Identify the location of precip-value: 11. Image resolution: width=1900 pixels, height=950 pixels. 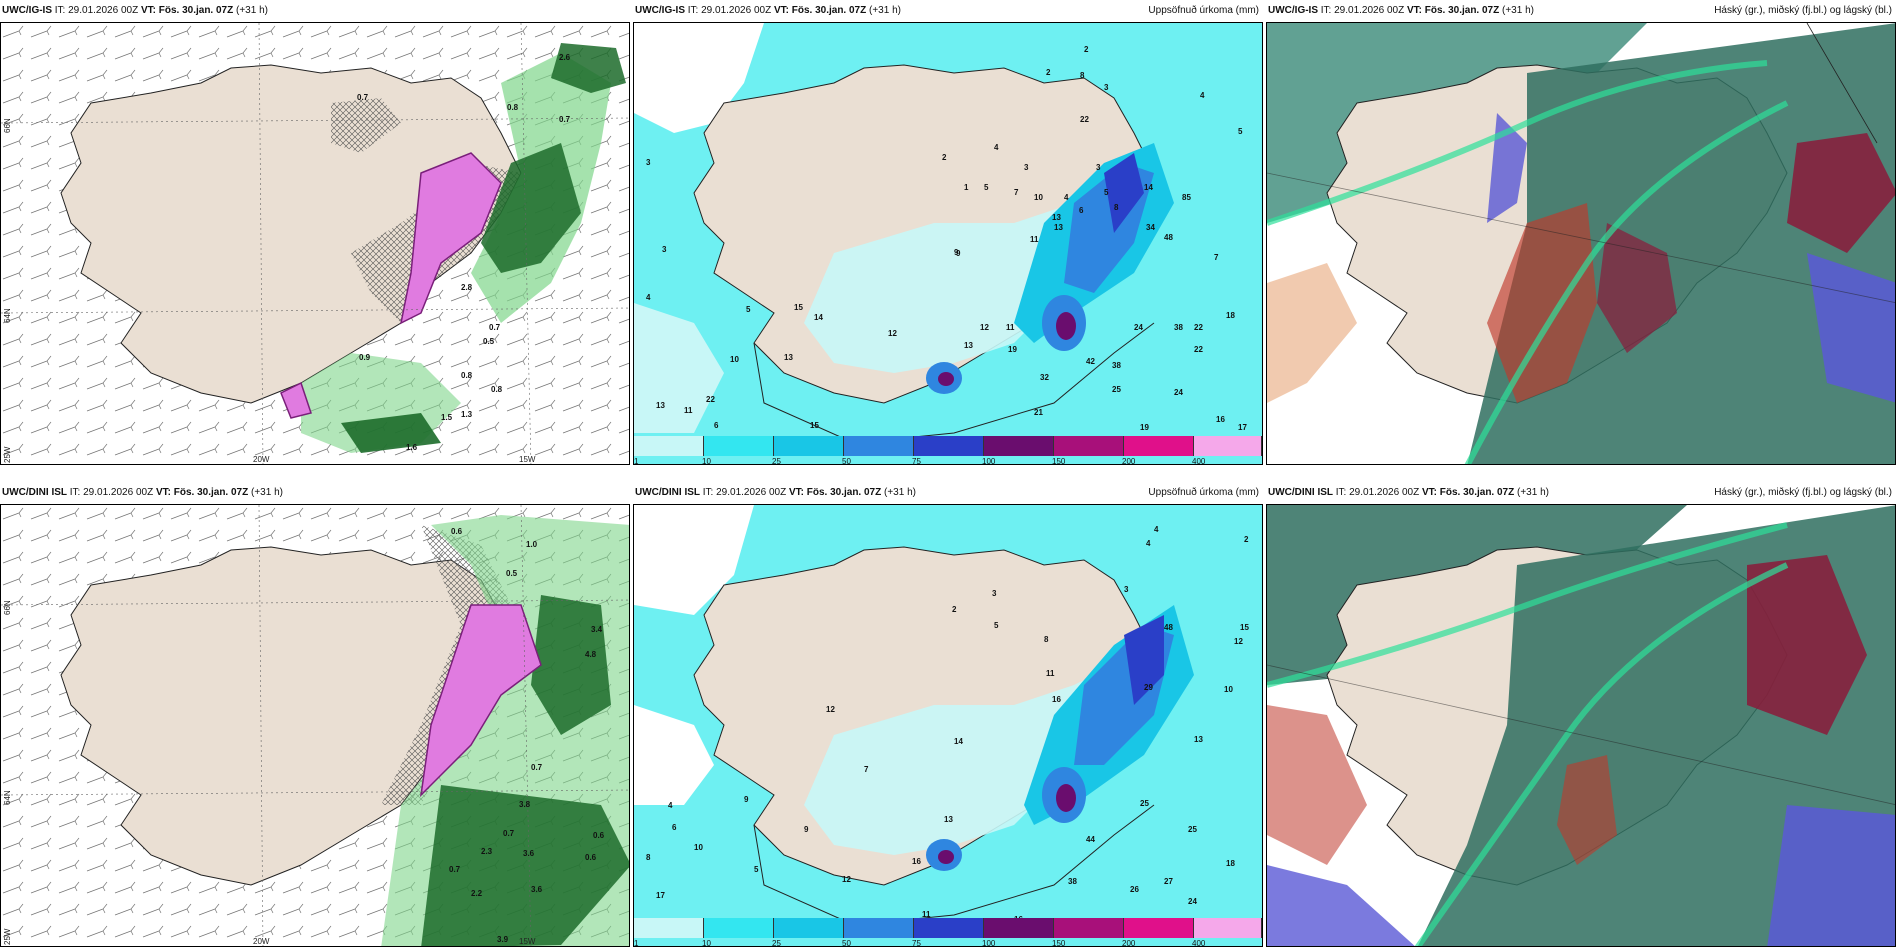
(1010, 327).